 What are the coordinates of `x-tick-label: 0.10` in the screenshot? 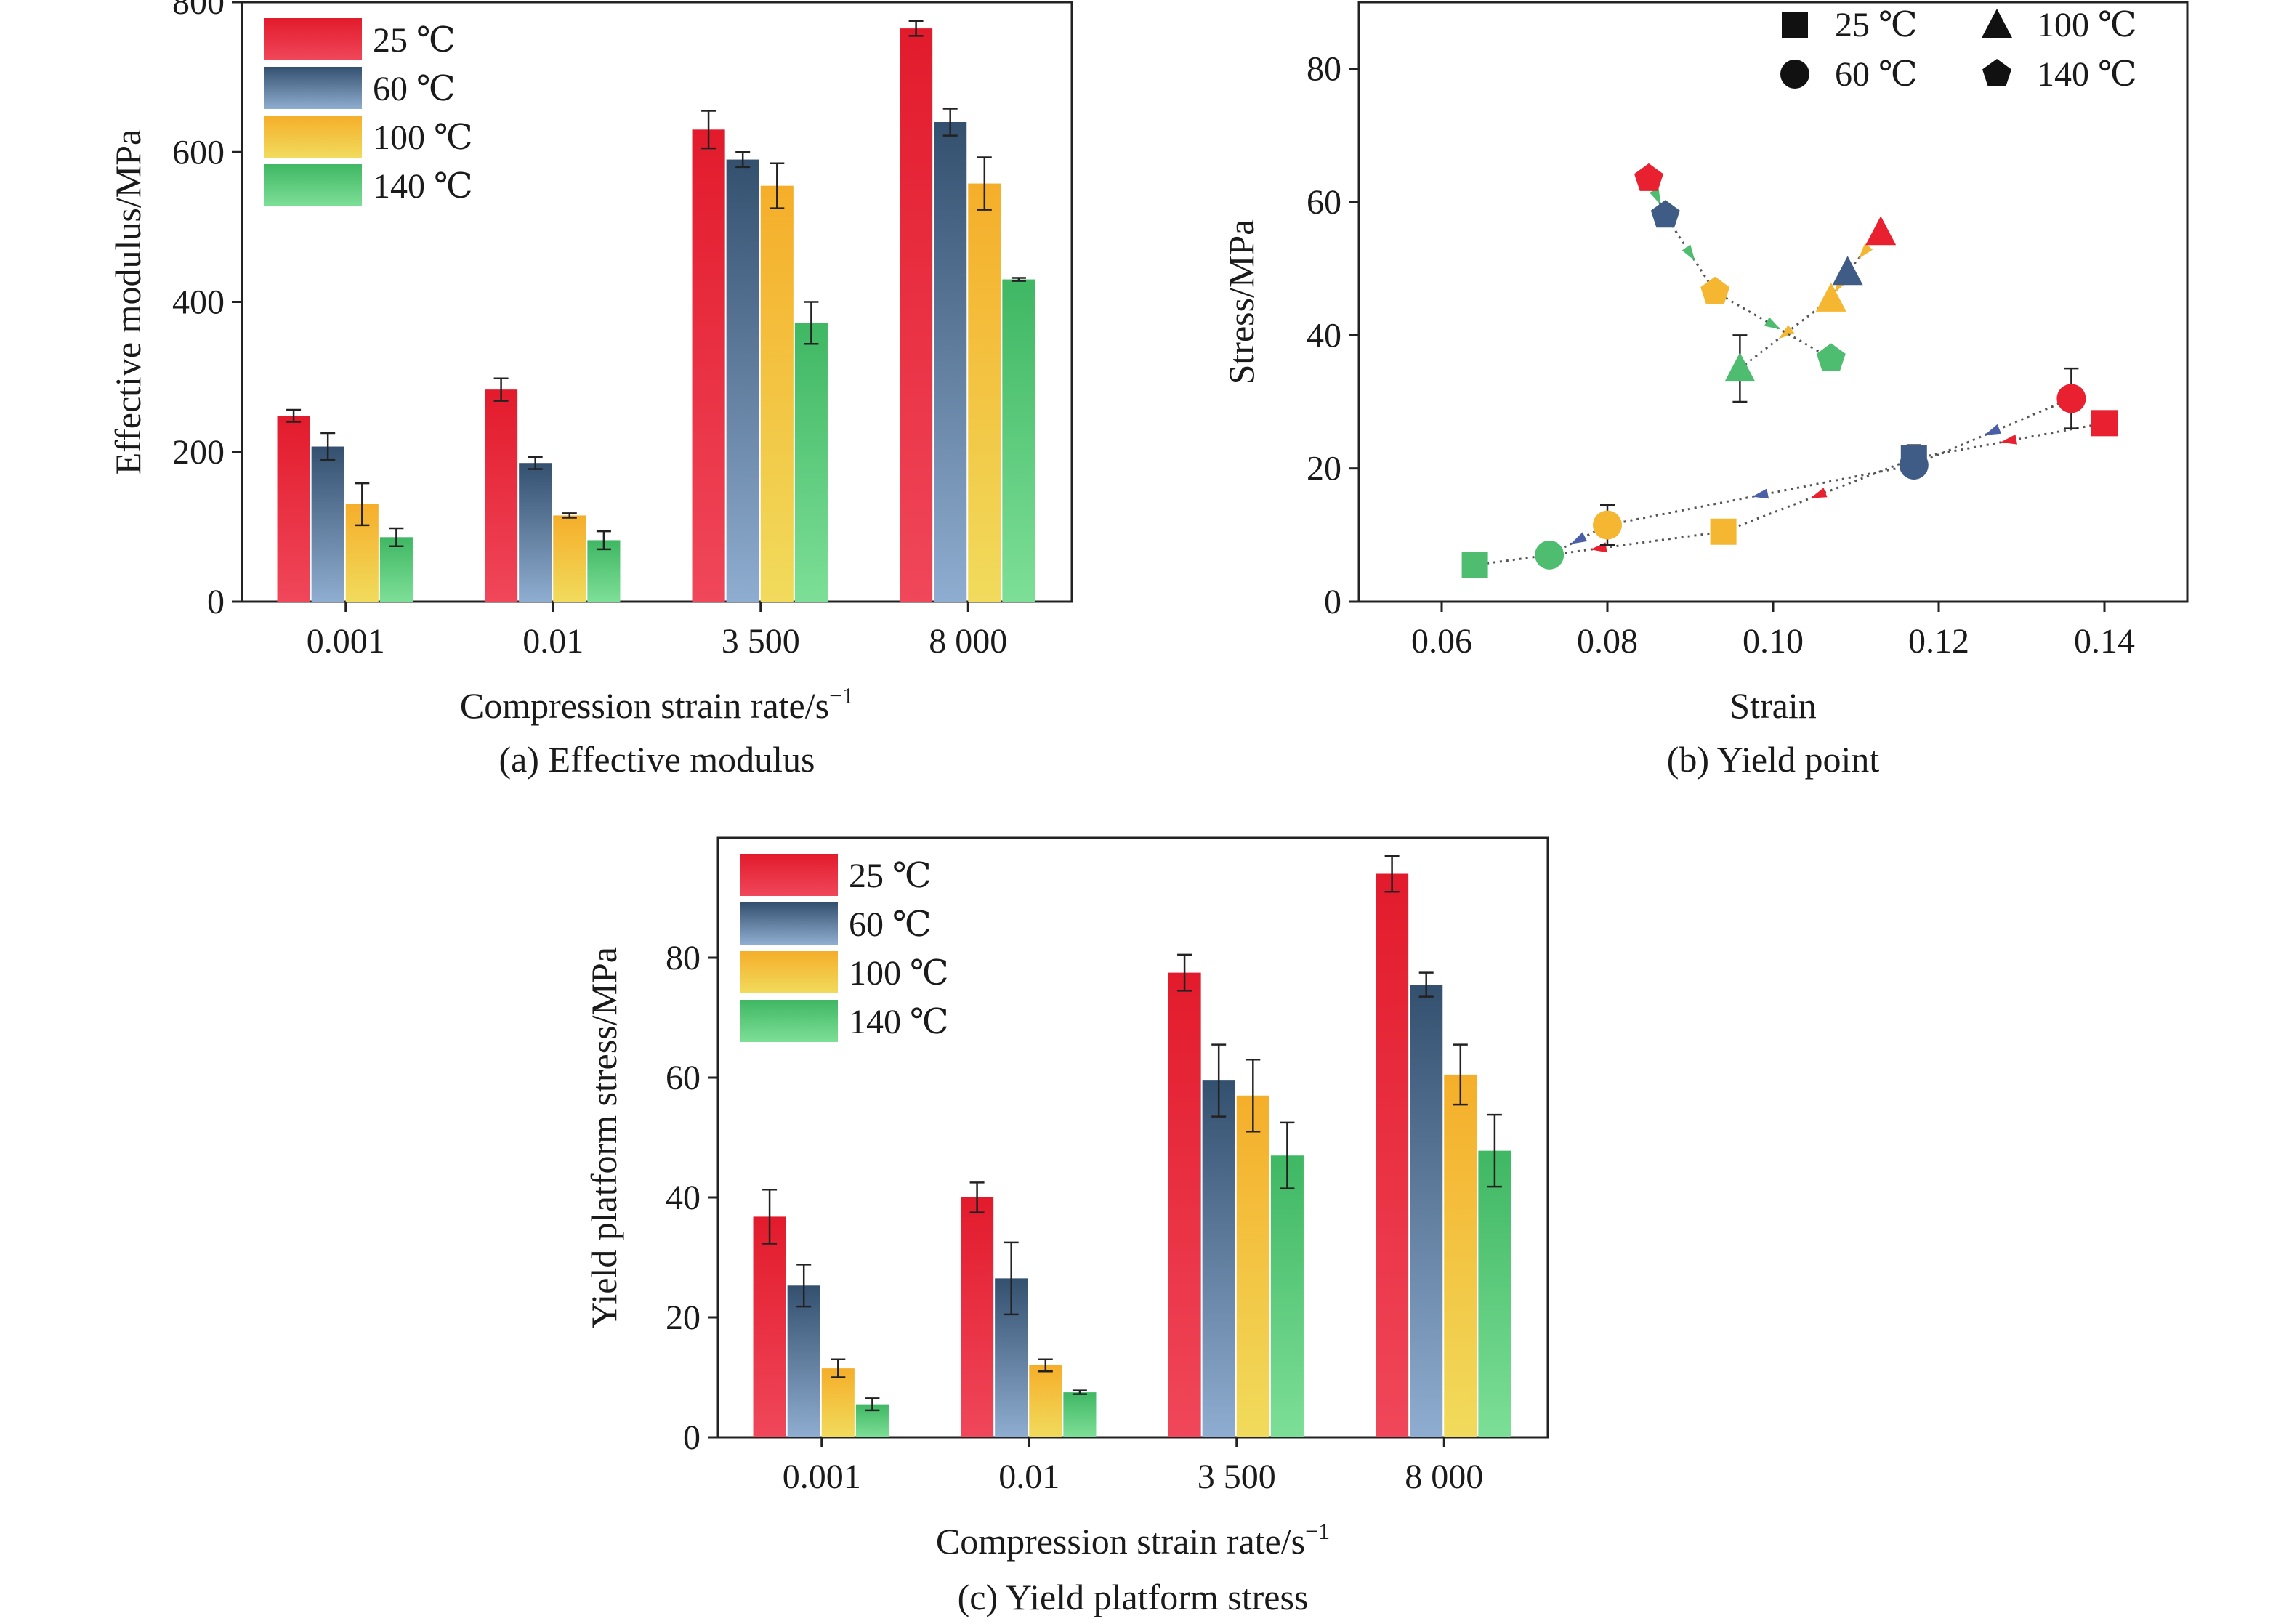 It's located at (1773, 641).